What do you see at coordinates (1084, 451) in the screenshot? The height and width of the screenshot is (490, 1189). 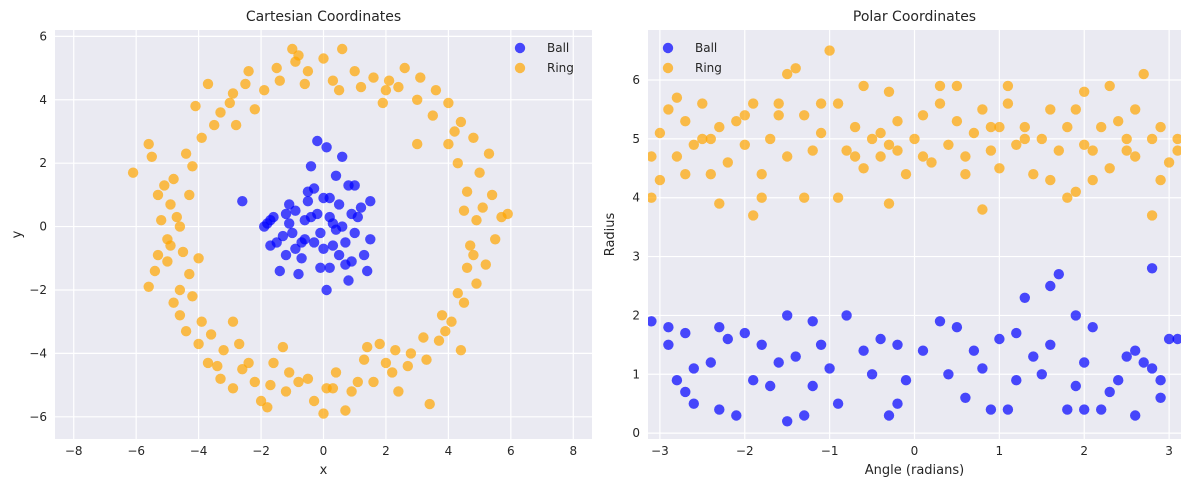 I see `x-tick-label: 2` at bounding box center [1084, 451].